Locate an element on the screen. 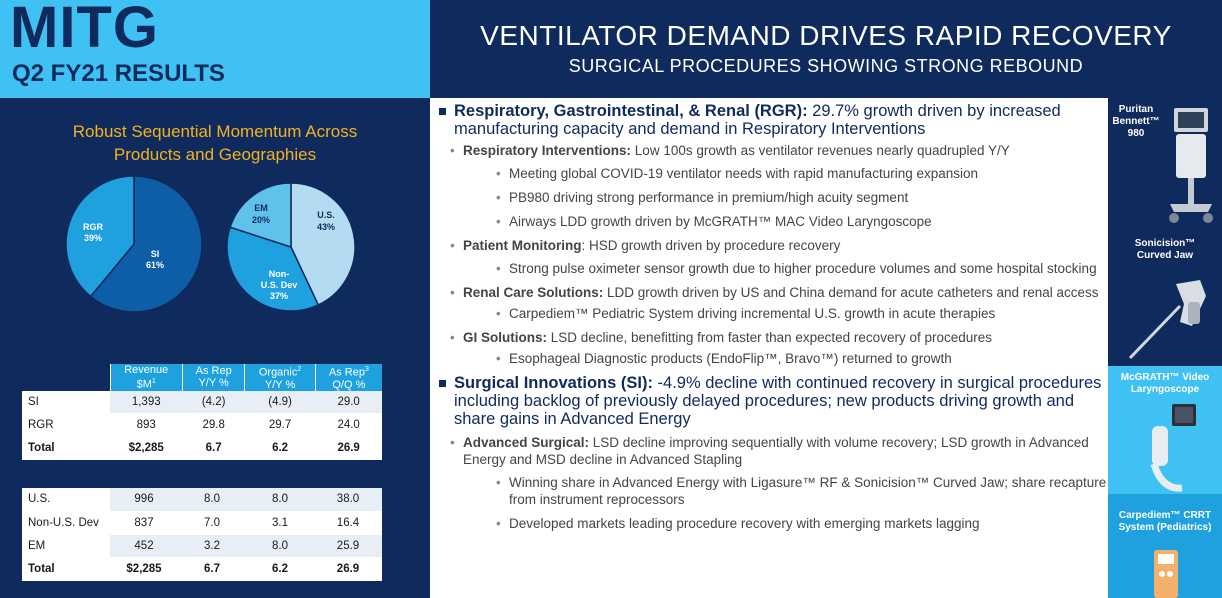 The width and height of the screenshot is (1222, 598). slide-title: VENTILATOR DEMAND DRIVES RAPID RECOVERY is located at coordinates (826, 35).